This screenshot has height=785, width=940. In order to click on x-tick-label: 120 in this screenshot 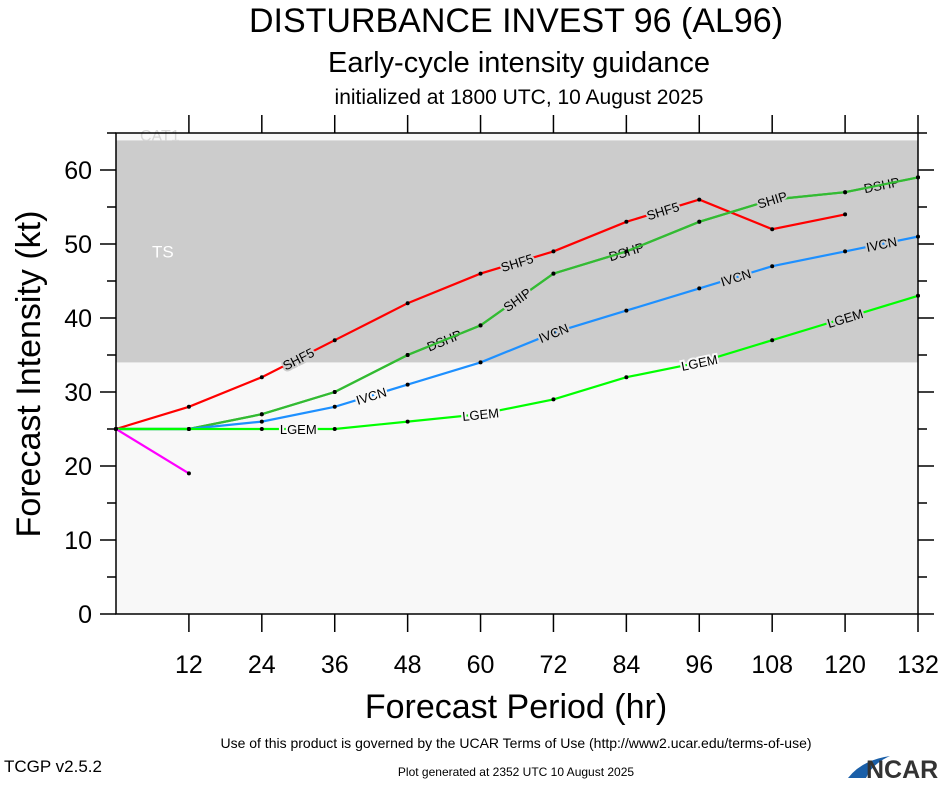, I will do `click(845, 665)`.